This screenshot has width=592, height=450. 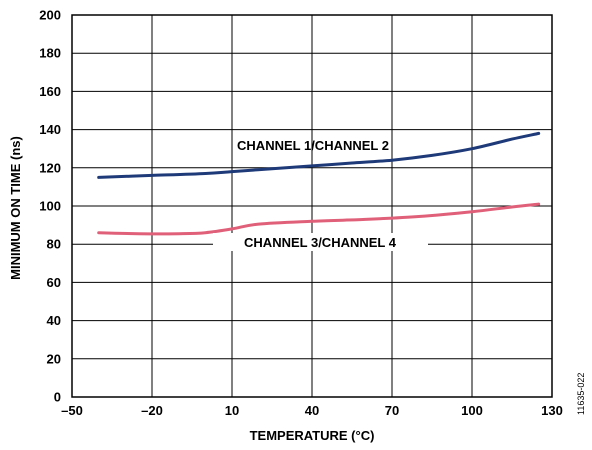 I want to click on x-tick-label: 130, so click(x=552, y=410).